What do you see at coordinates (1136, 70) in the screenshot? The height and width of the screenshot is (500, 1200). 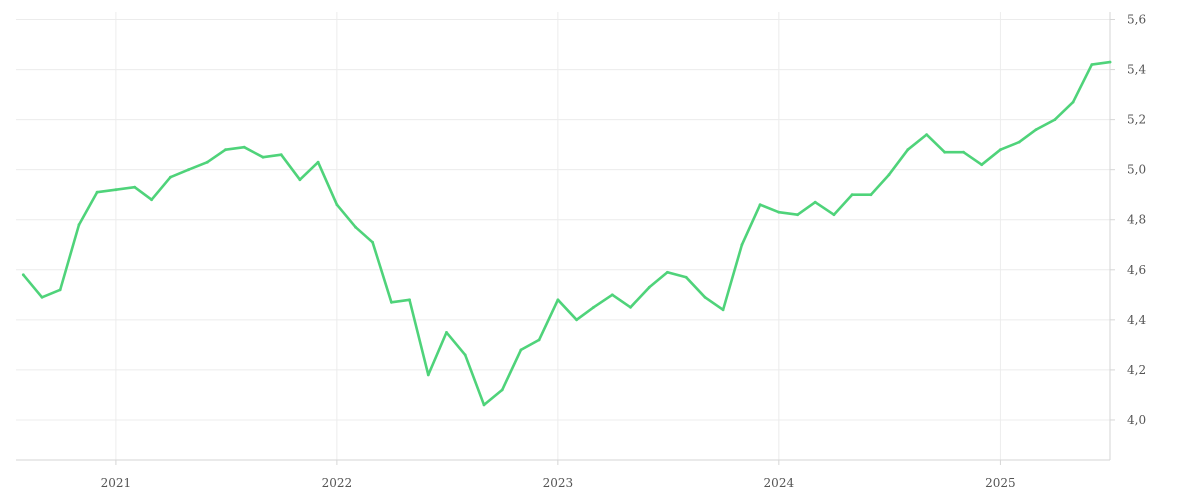 I see `y-tick-label: 5,4` at bounding box center [1136, 70].